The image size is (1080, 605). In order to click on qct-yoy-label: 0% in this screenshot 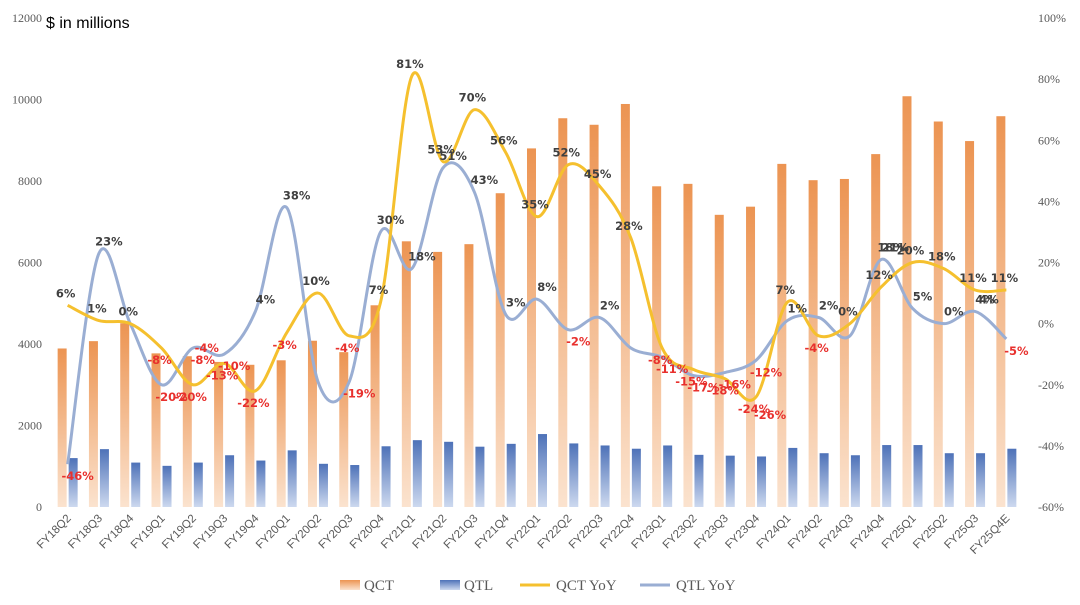, I will do `click(128, 312)`.